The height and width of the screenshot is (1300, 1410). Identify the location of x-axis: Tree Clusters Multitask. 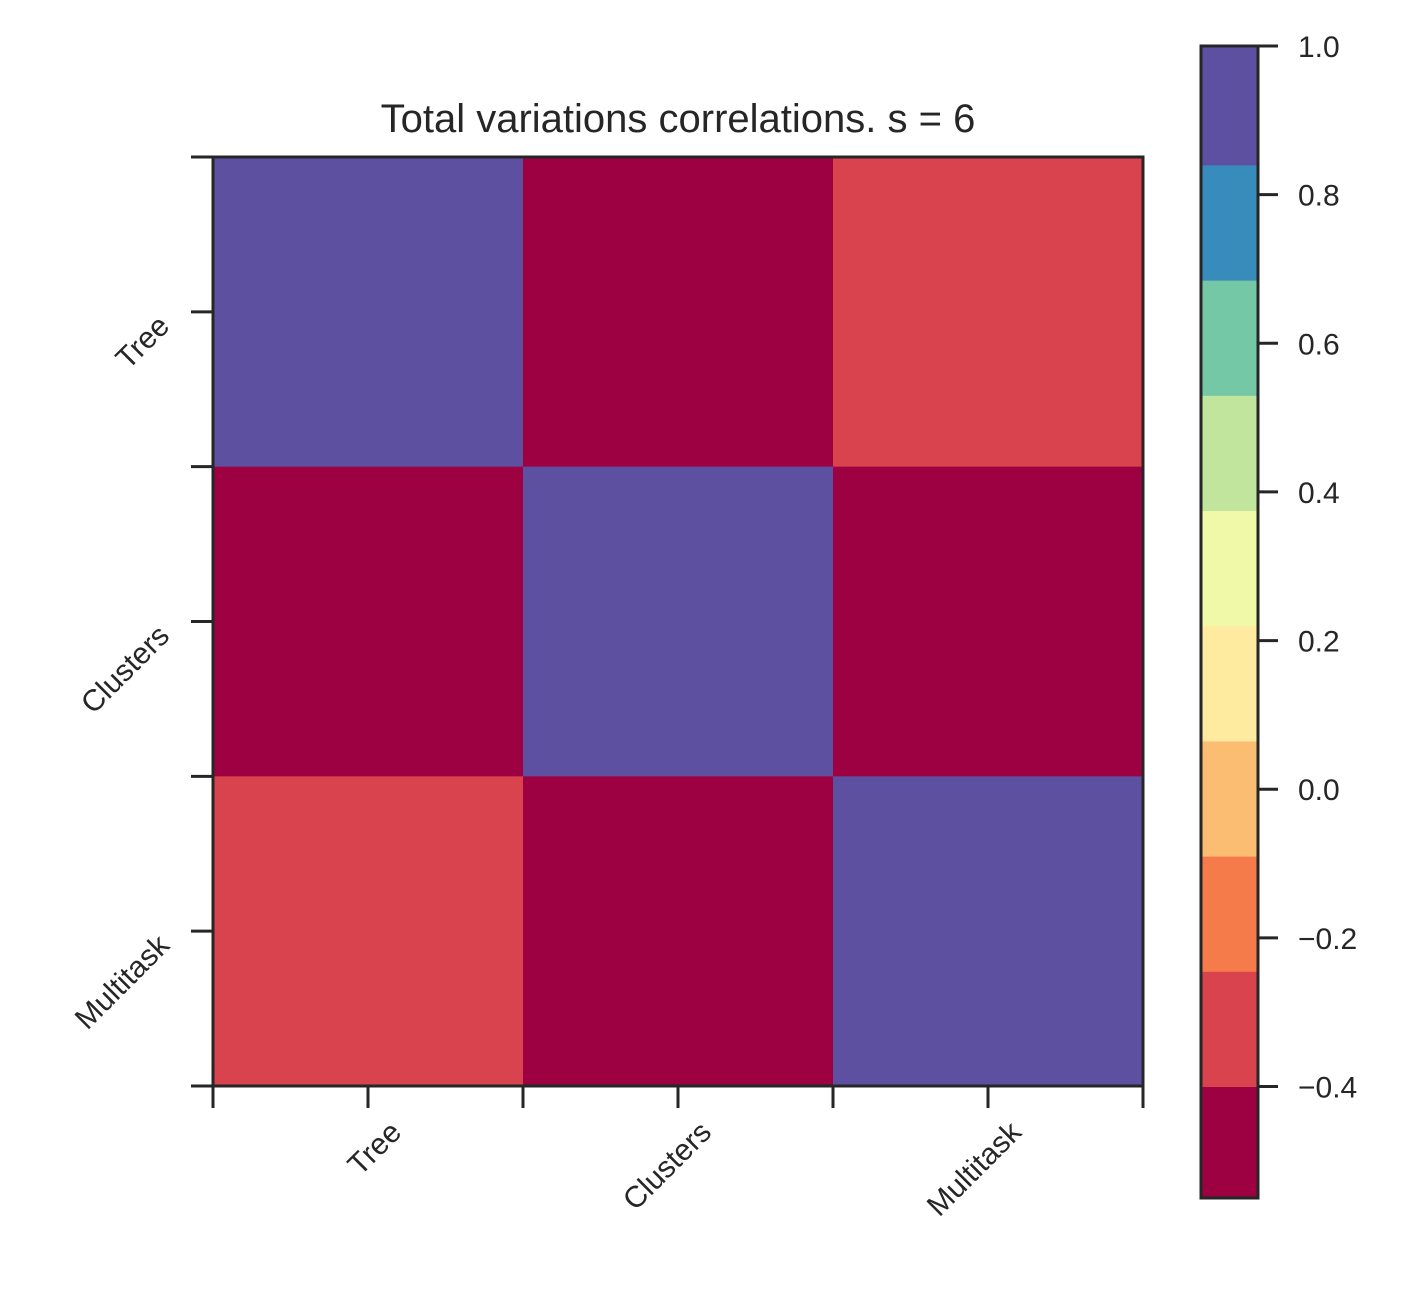
(678, 1154).